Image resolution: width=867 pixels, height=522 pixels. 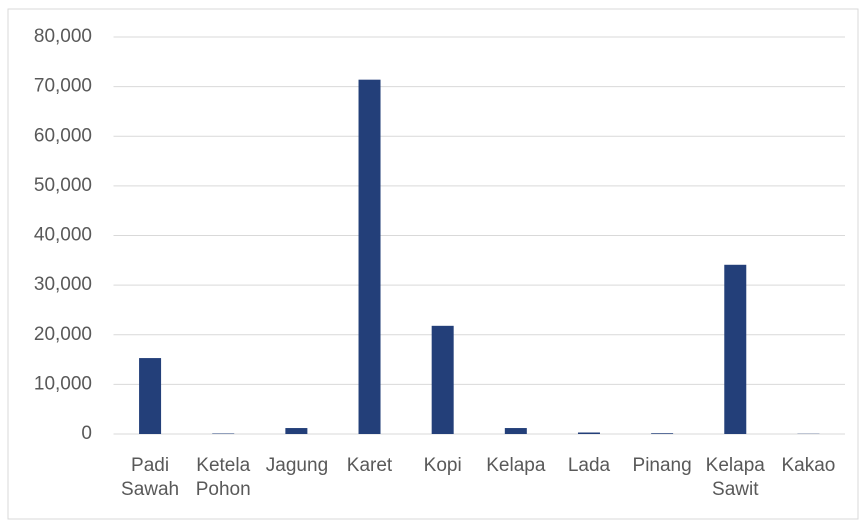 I want to click on y-tick-label: 30,000, so click(x=63, y=284).